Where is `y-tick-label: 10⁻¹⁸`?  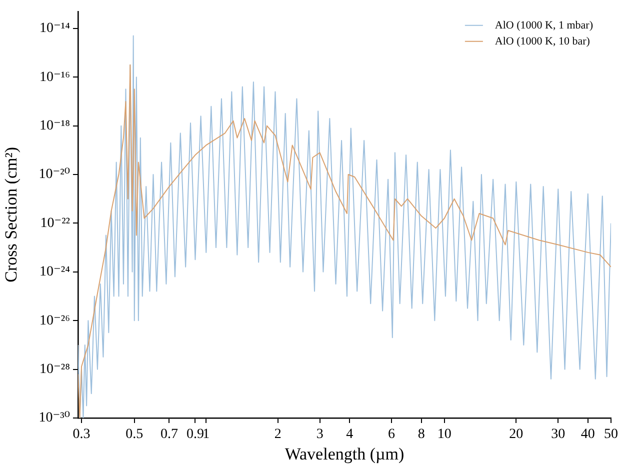 y-tick-label: 10⁻¹⁸ is located at coordinates (55, 126).